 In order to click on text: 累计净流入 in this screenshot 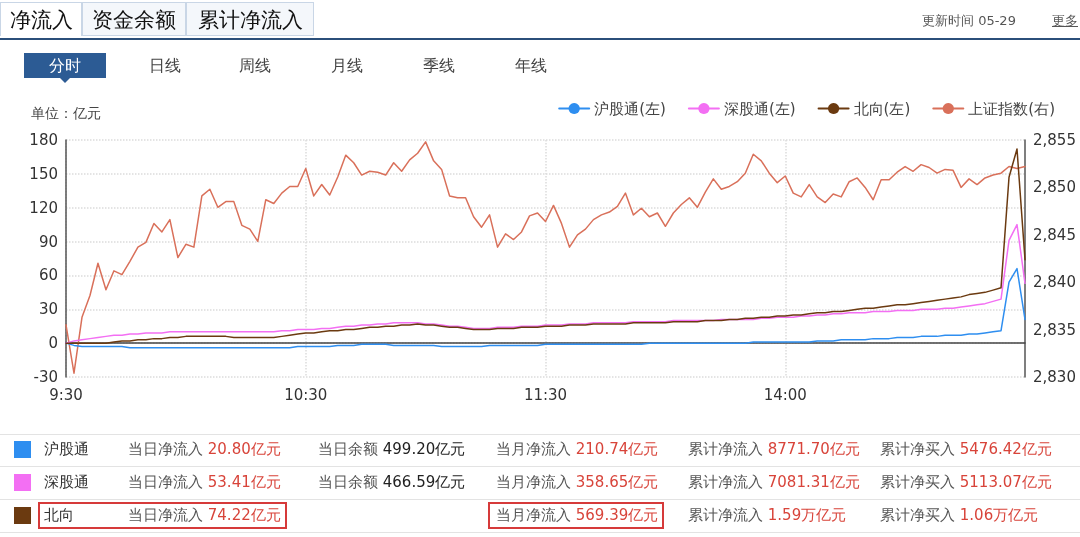, I will do `click(250, 19)`.